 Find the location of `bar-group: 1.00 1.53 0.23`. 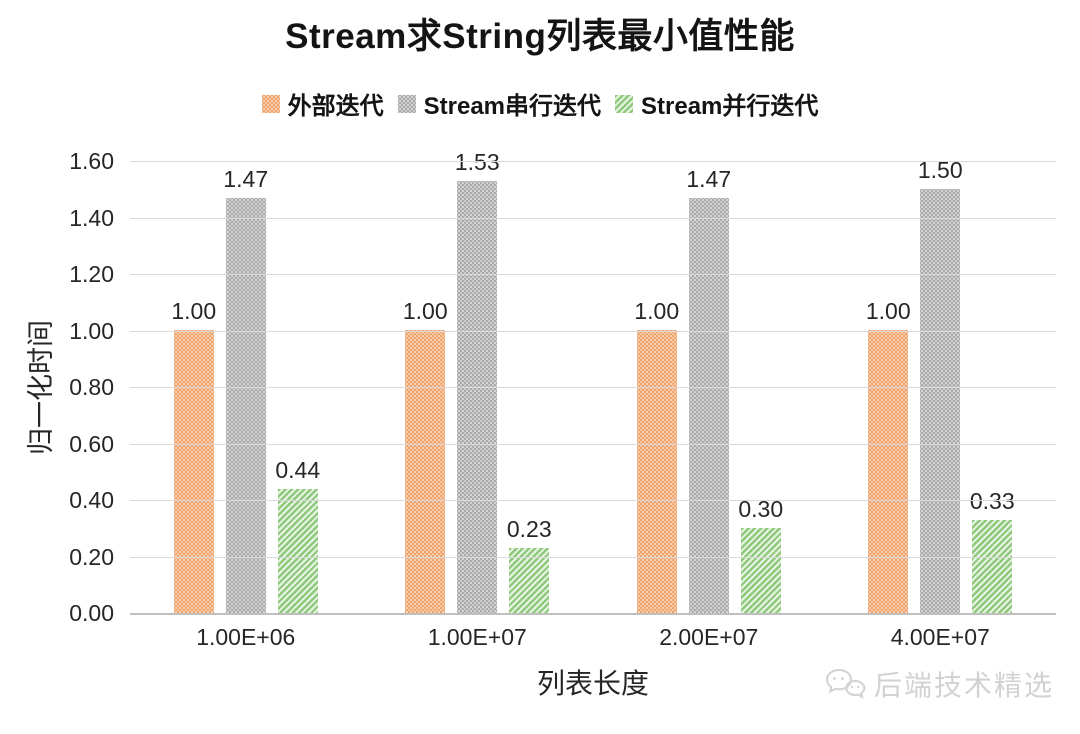

bar-group: 1.00 1.53 0.23 is located at coordinates (478, 381).